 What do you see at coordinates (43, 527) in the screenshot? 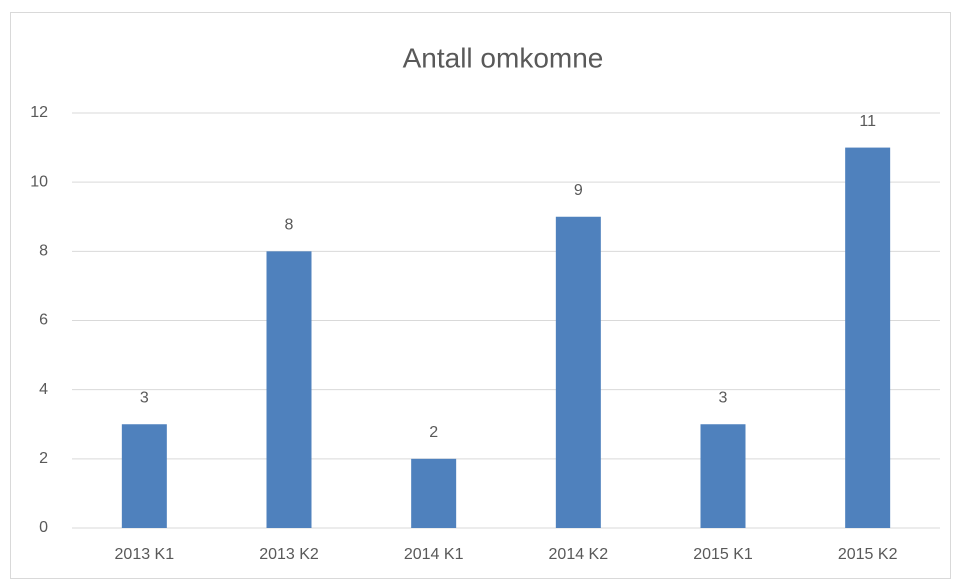
I see `y-tick-label: 0` at bounding box center [43, 527].